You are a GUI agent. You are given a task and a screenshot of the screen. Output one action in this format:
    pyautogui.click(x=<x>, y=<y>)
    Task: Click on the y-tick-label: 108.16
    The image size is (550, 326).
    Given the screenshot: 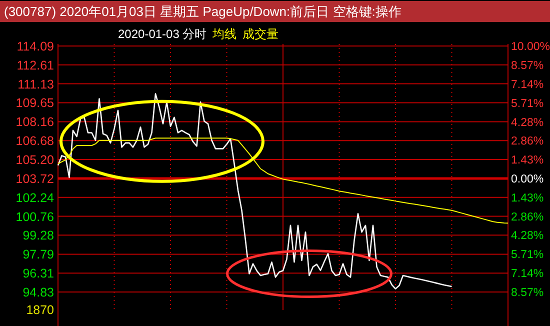 What is the action you would take?
    pyautogui.click(x=35, y=122)
    